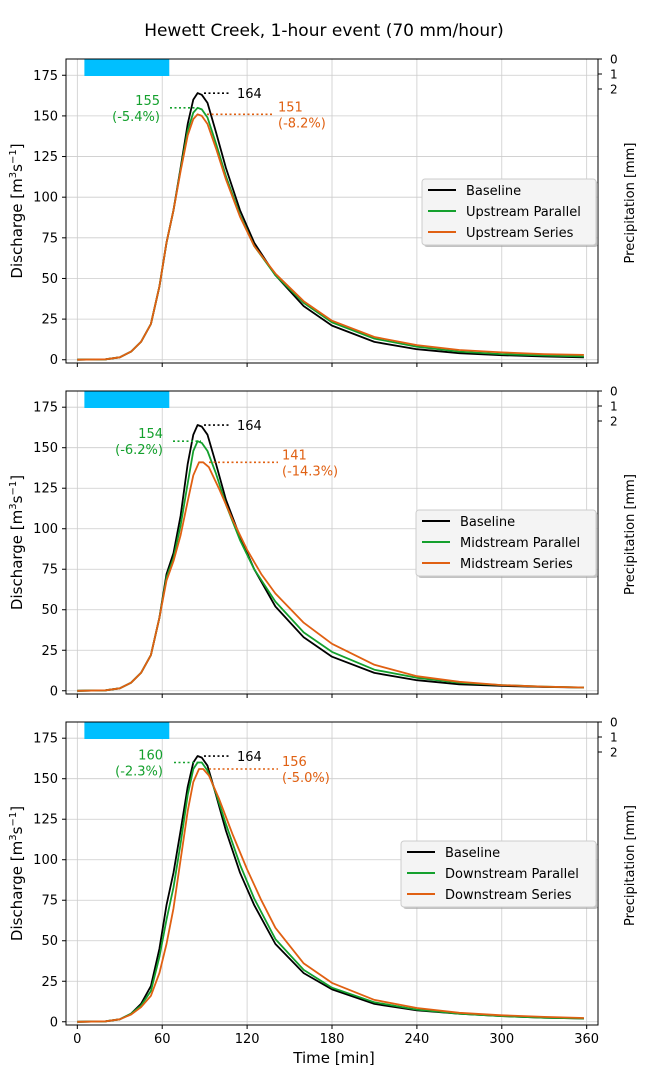  I want to click on peak-change-parallel: (-5.4%), so click(136, 117).